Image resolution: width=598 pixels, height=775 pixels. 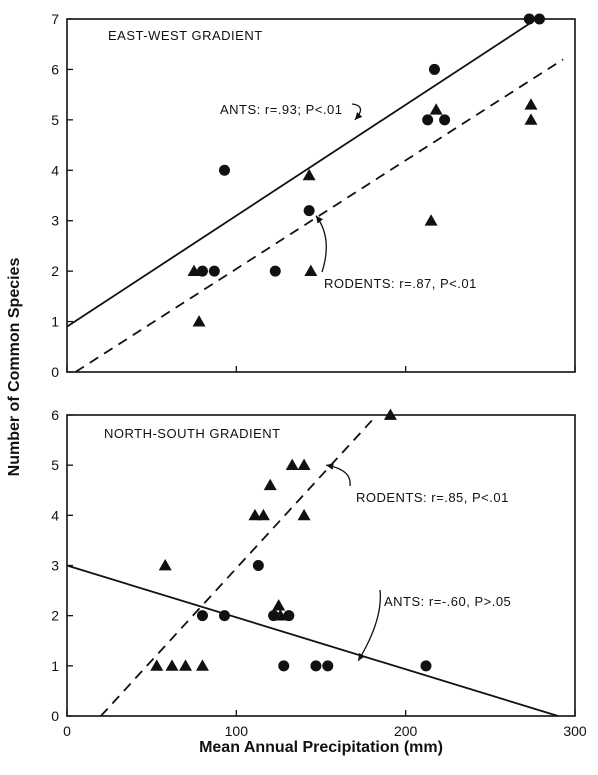 I want to click on annotation-label: RODENTS: r=.85, P<.01, so click(x=432, y=497).